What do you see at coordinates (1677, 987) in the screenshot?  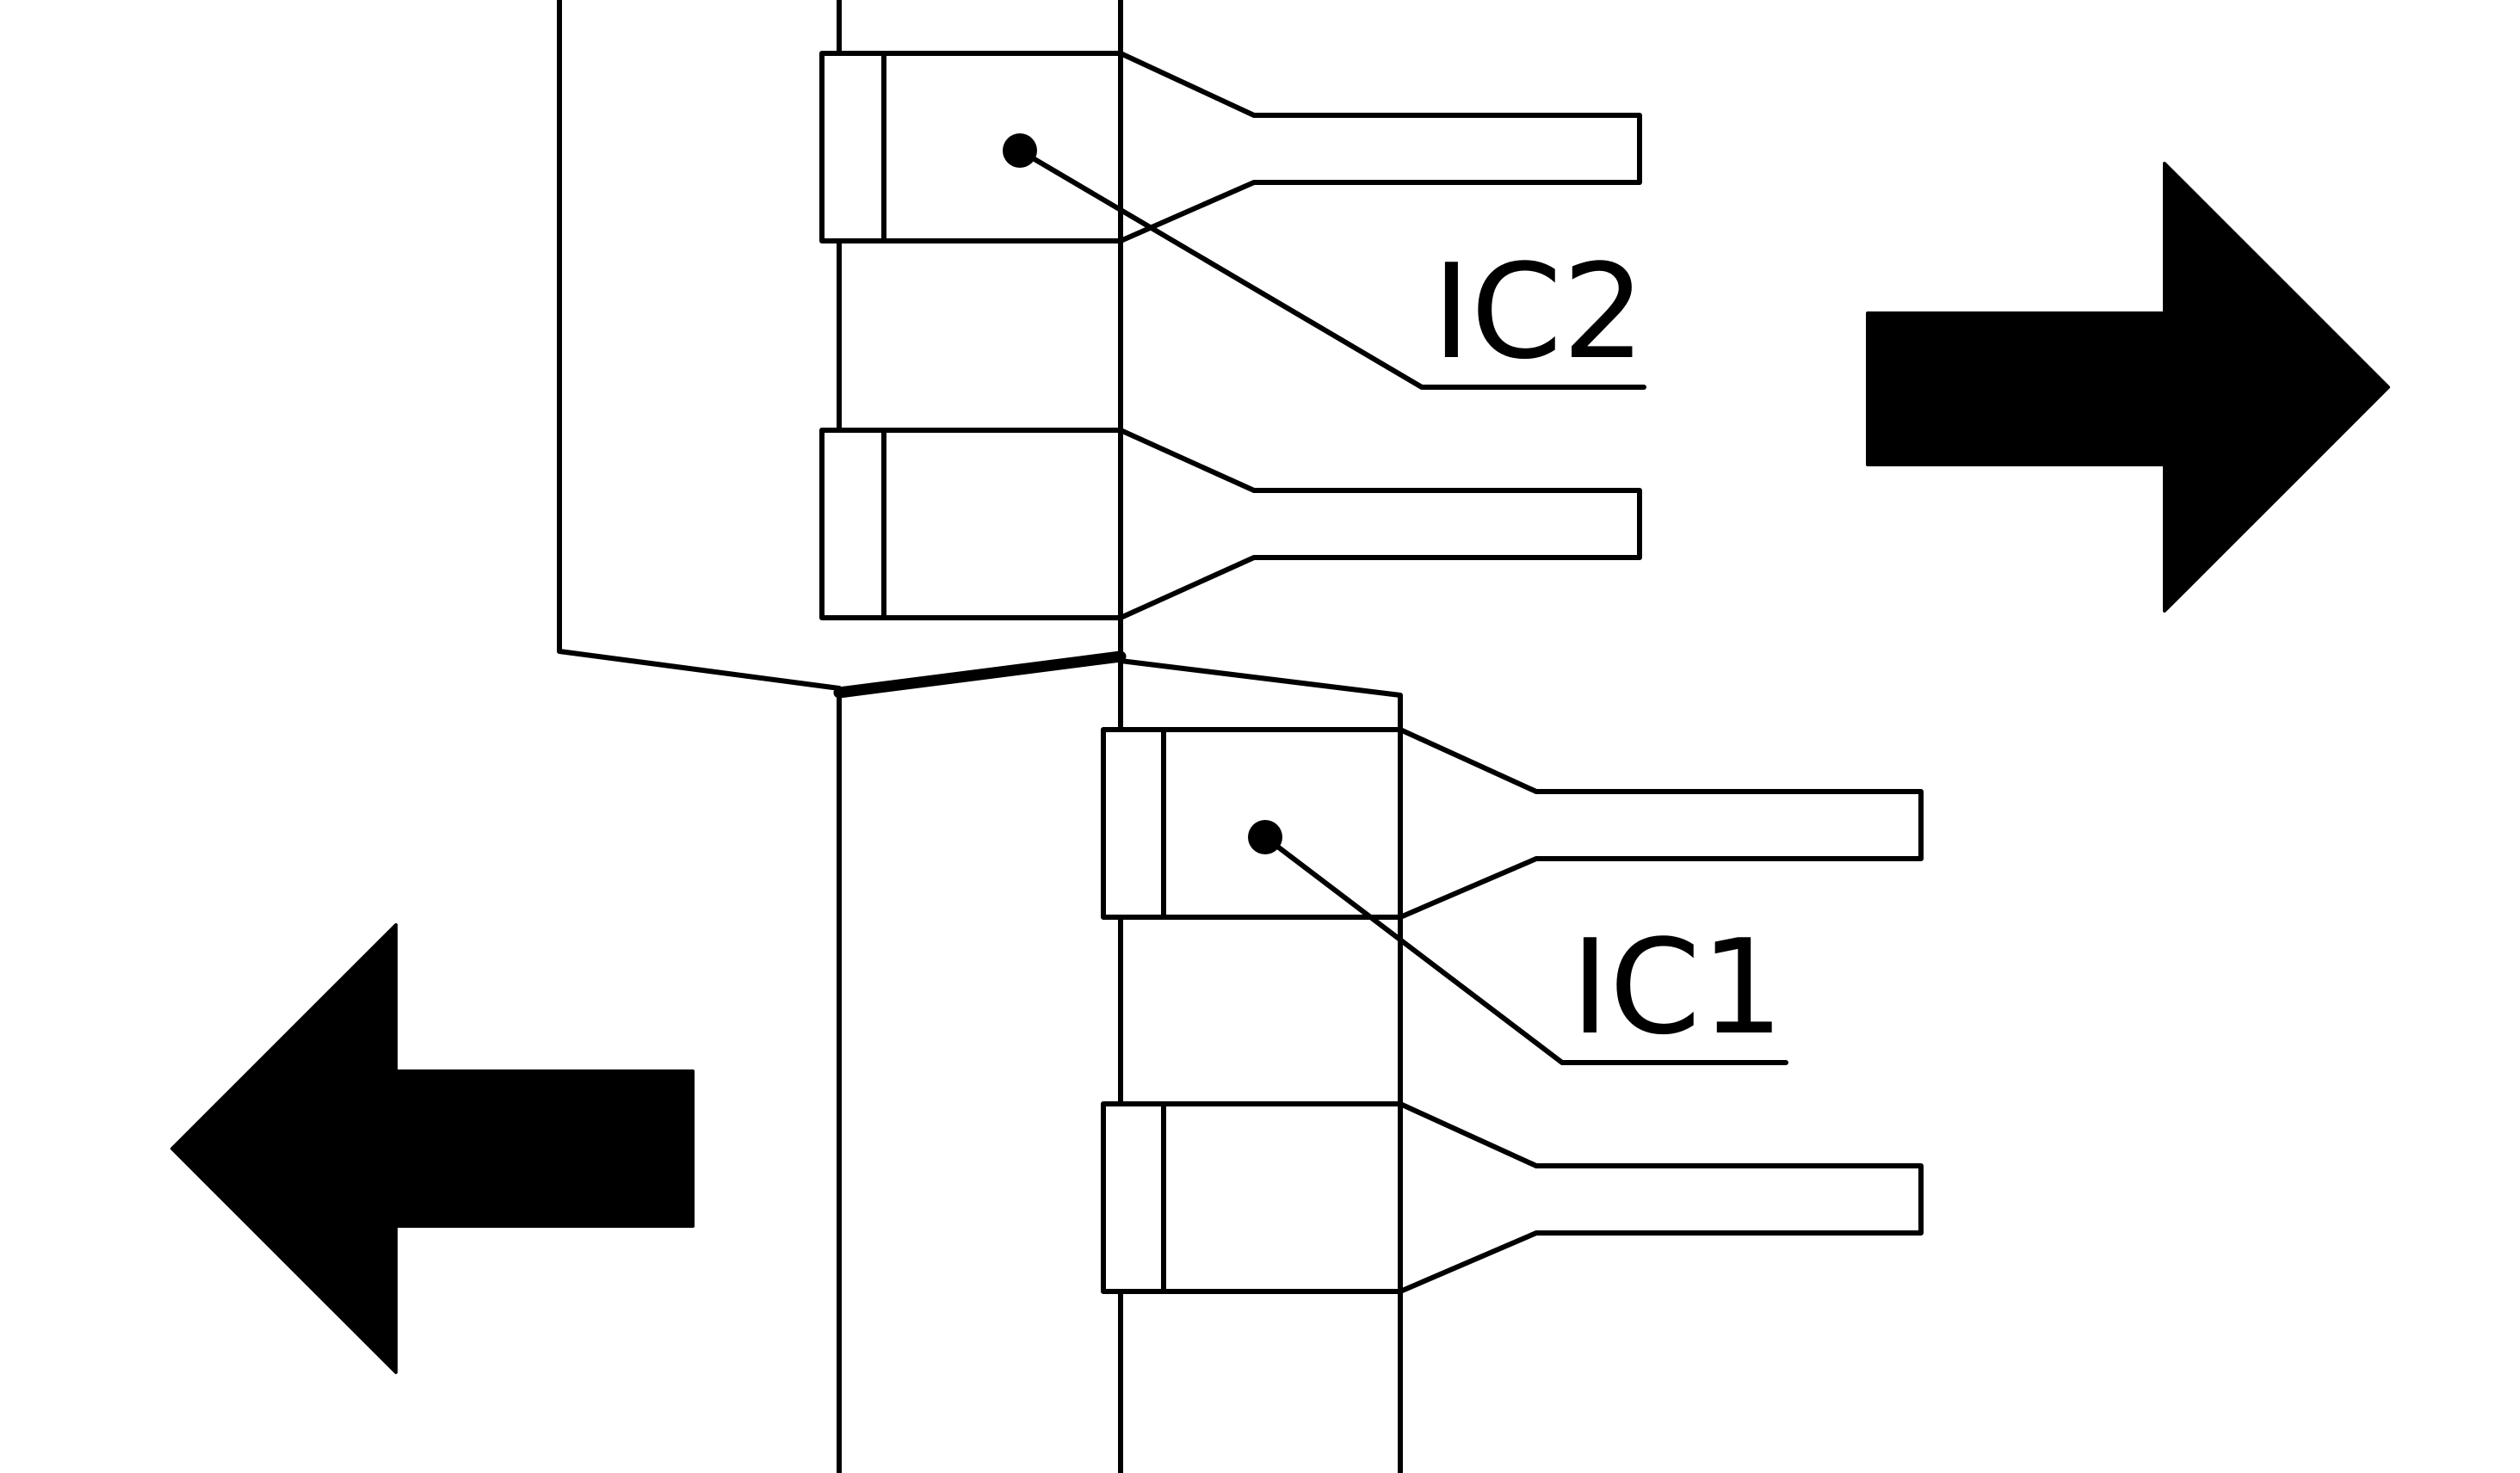 I see `ic1-label: IC1` at bounding box center [1677, 987].